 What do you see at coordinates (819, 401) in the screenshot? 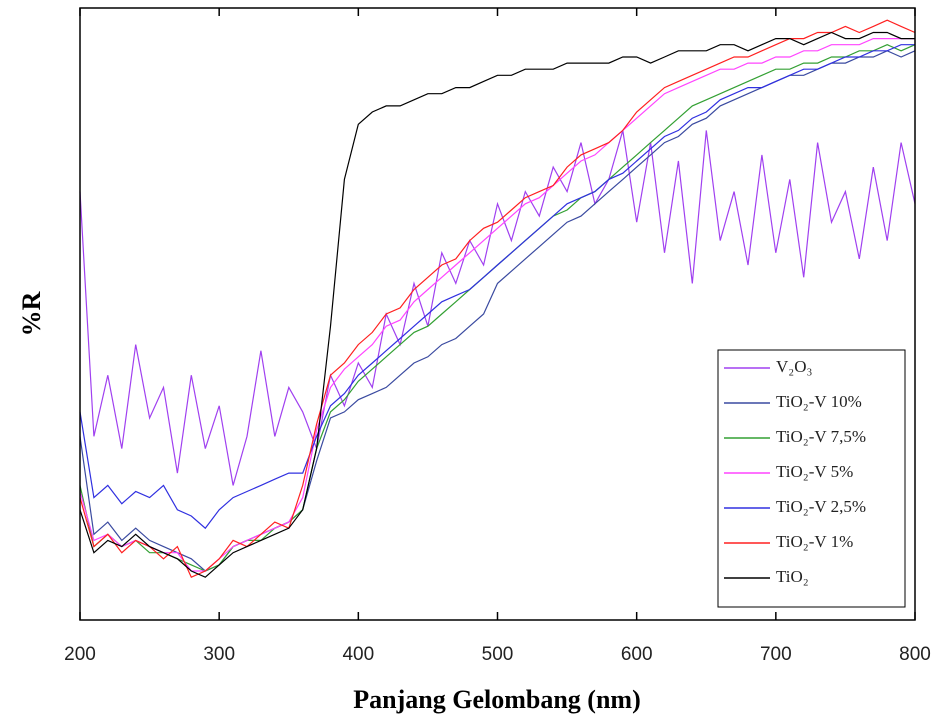
I see `legend-label: TiO₂-V 10%` at bounding box center [819, 401].